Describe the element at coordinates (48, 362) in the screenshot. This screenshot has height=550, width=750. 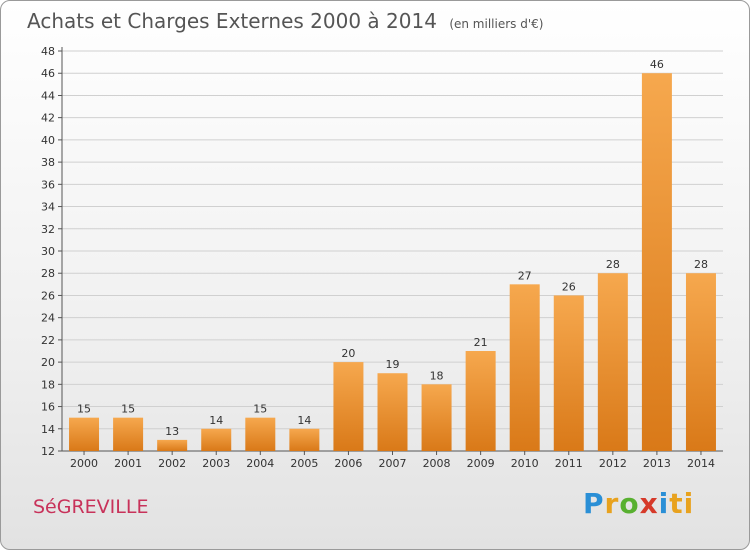
I see `y-tick-label: 20` at that location.